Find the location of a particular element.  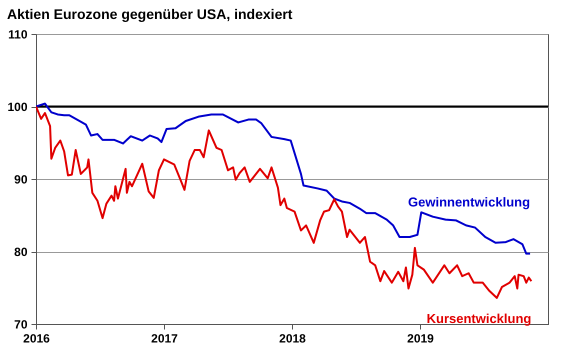

x-tick-label: 2017 is located at coordinates (164, 339).